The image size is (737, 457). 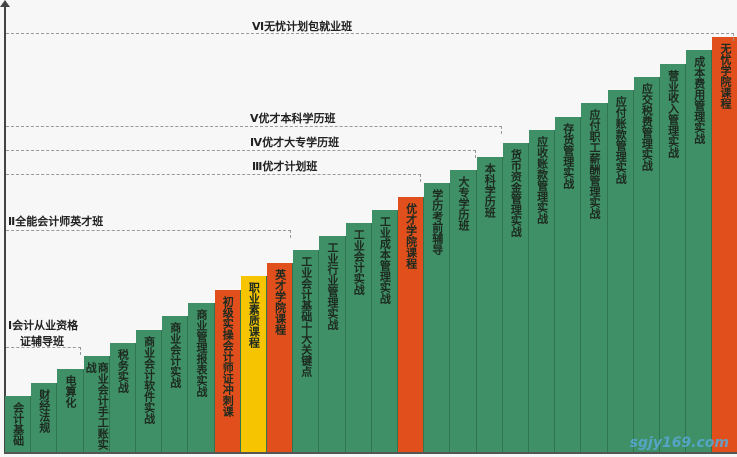 I want to click on tier-4-label: Ⅳ优才大专学历班, so click(x=295, y=142).